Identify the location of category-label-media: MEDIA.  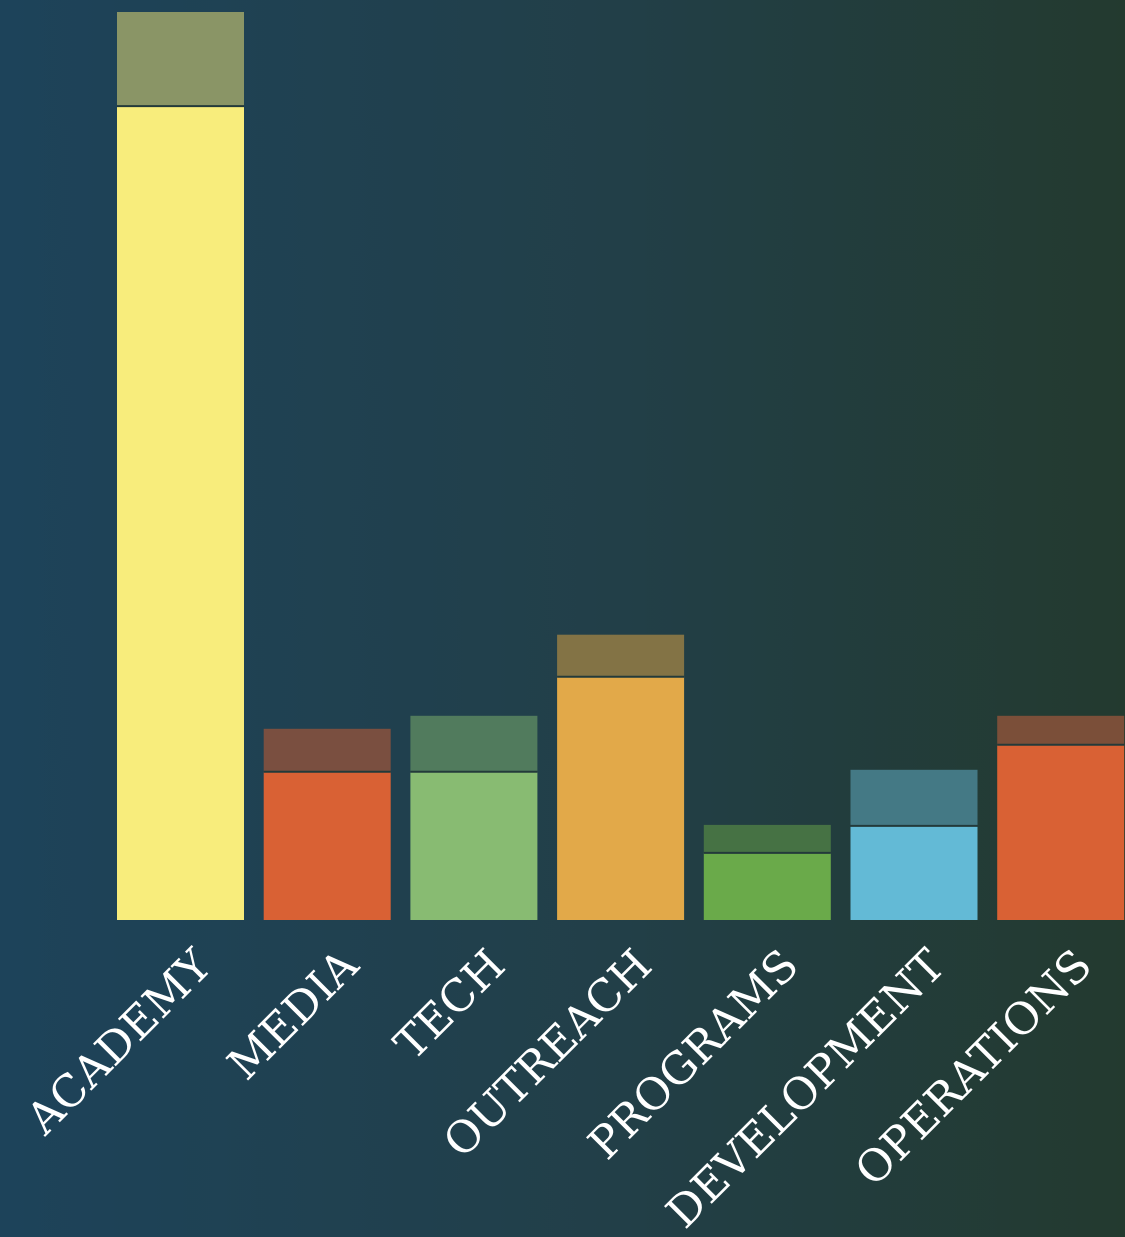
(293, 1014).